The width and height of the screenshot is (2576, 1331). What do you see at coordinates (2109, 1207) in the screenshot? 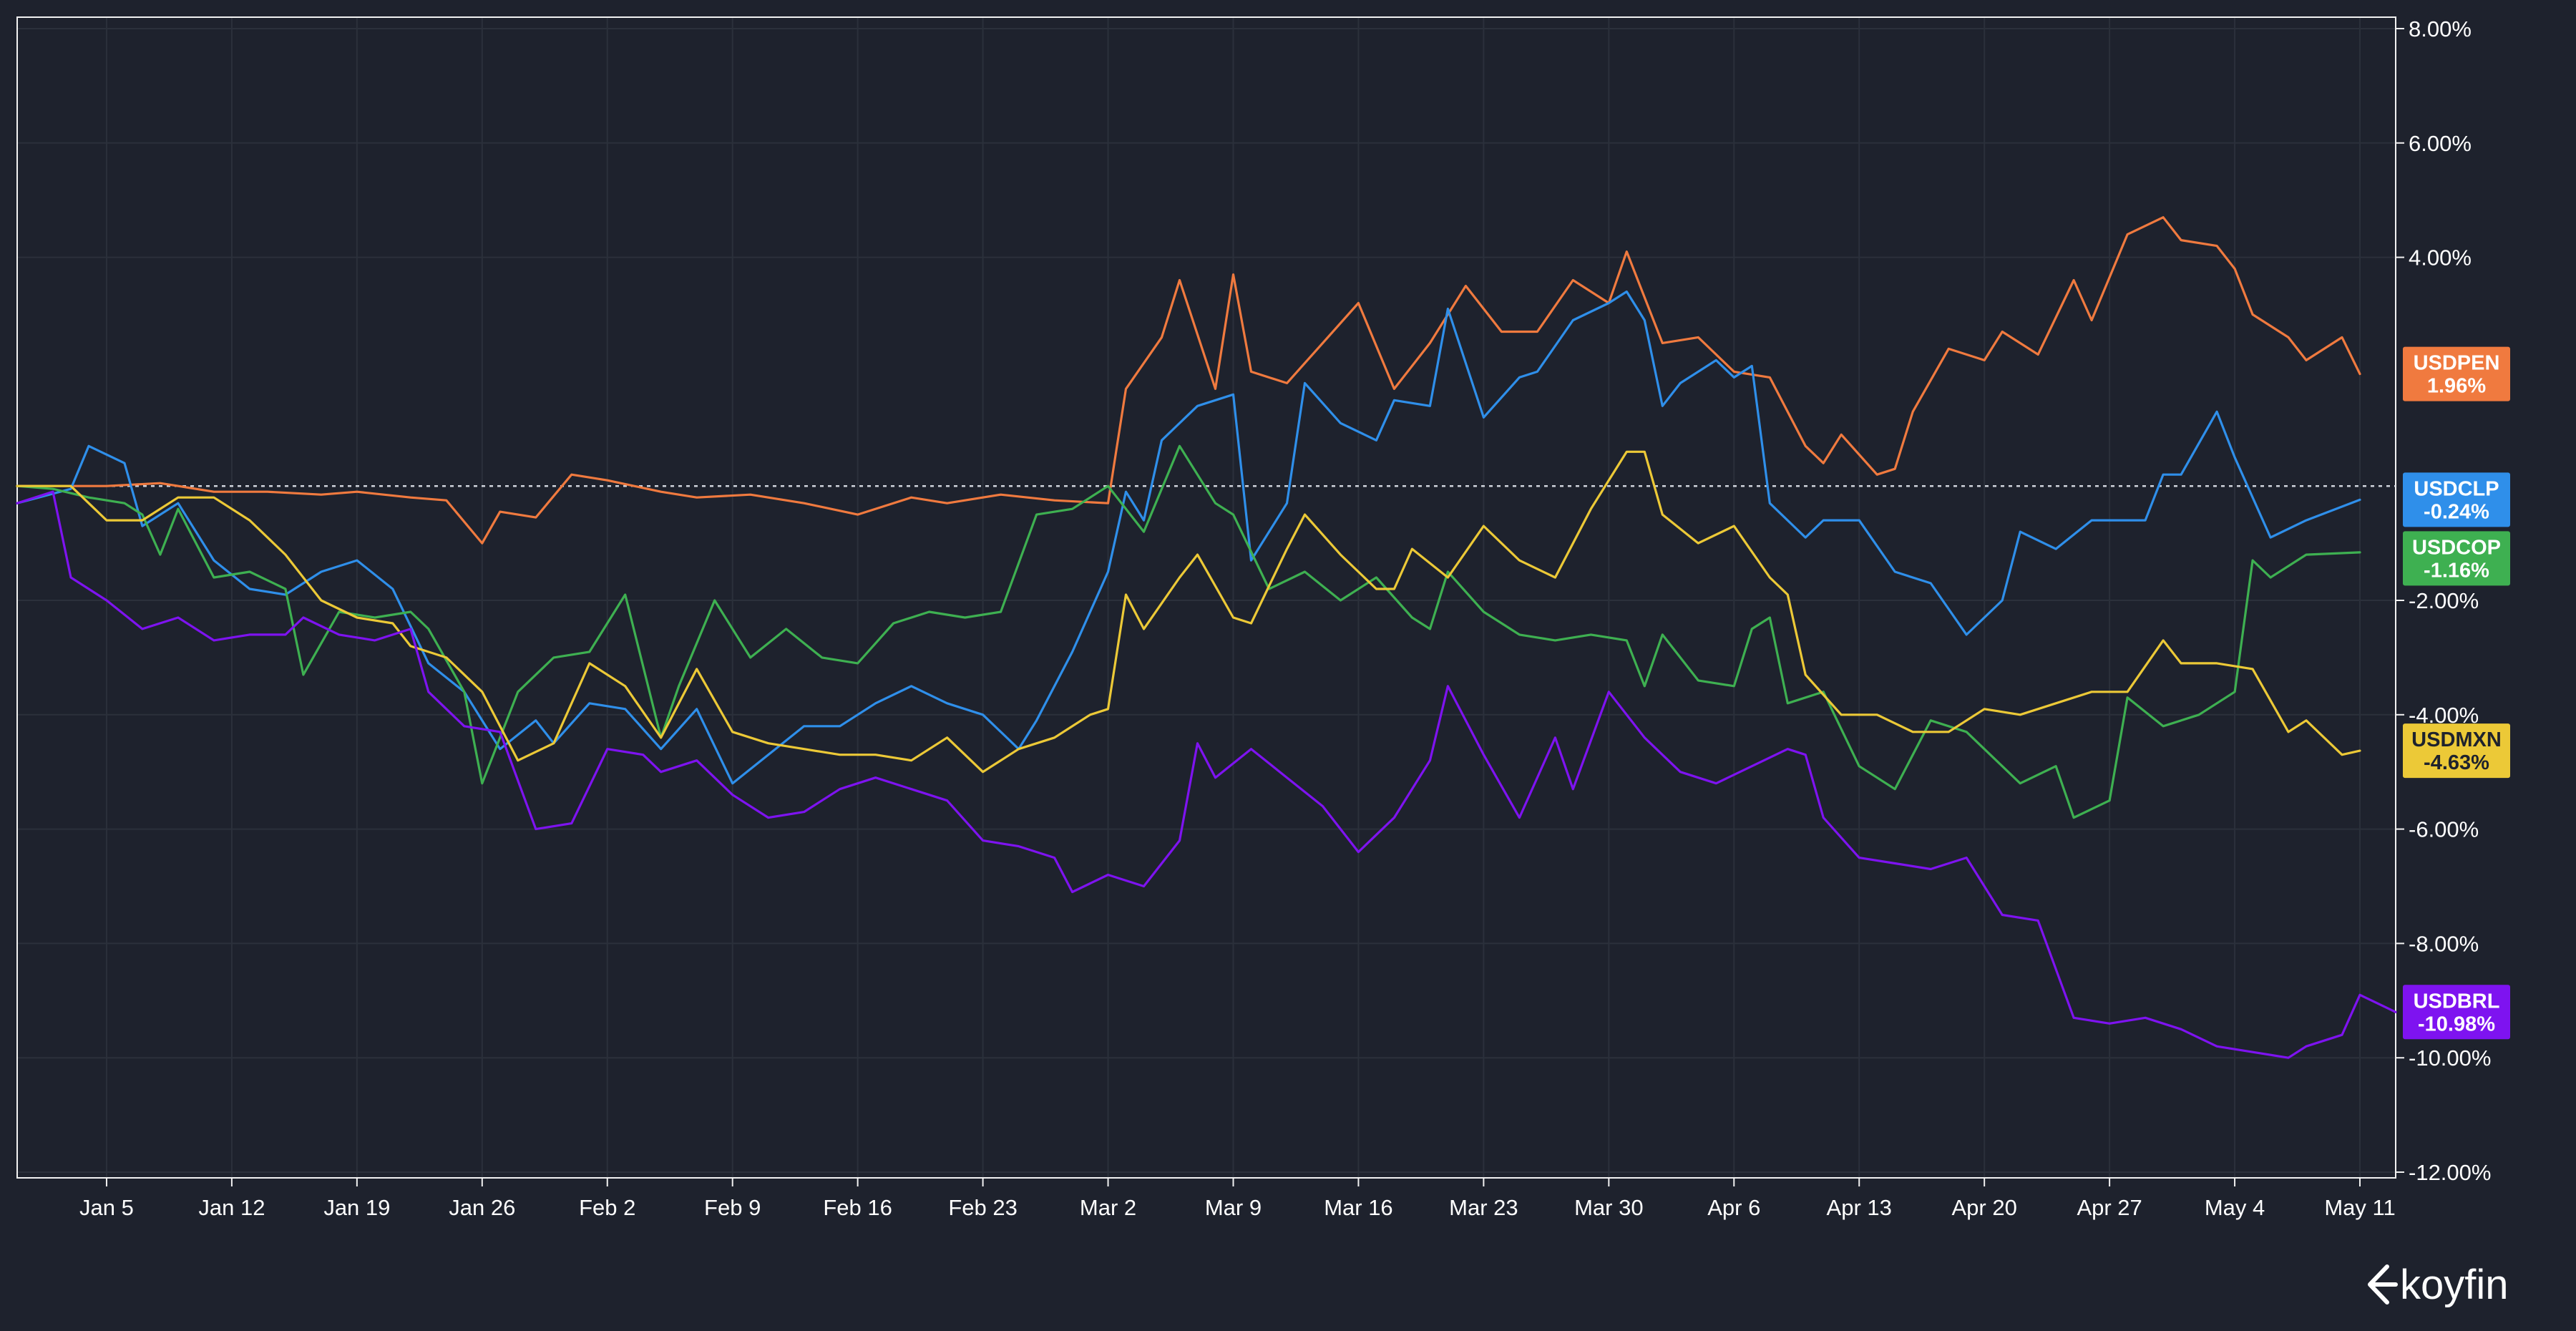
I see `x-tick-label: Apr 27` at bounding box center [2109, 1207].